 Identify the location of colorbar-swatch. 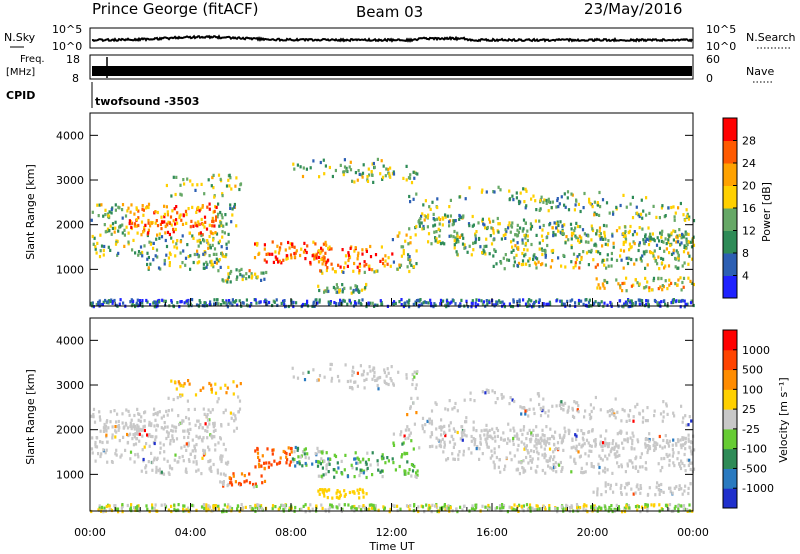
(730, 287).